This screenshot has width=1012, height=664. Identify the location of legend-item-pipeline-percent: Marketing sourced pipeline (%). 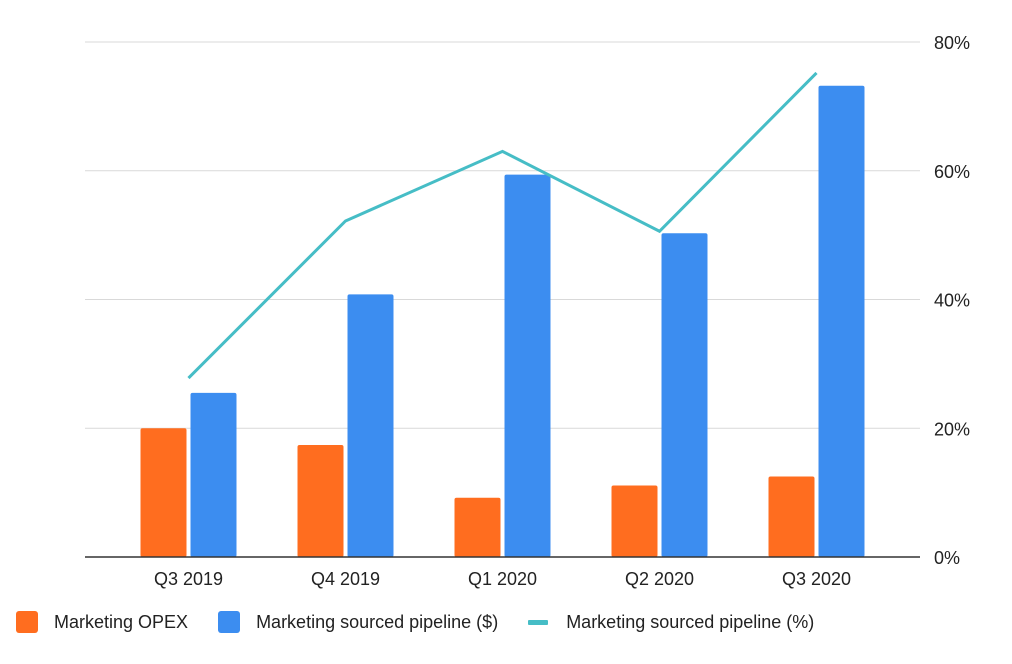
(671, 622).